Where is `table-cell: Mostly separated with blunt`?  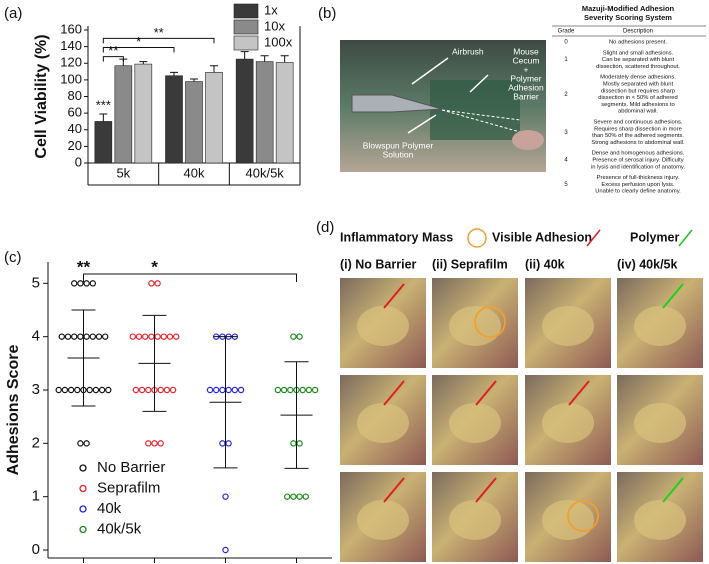 table-cell: Mostly separated with blunt is located at coordinates (638, 85).